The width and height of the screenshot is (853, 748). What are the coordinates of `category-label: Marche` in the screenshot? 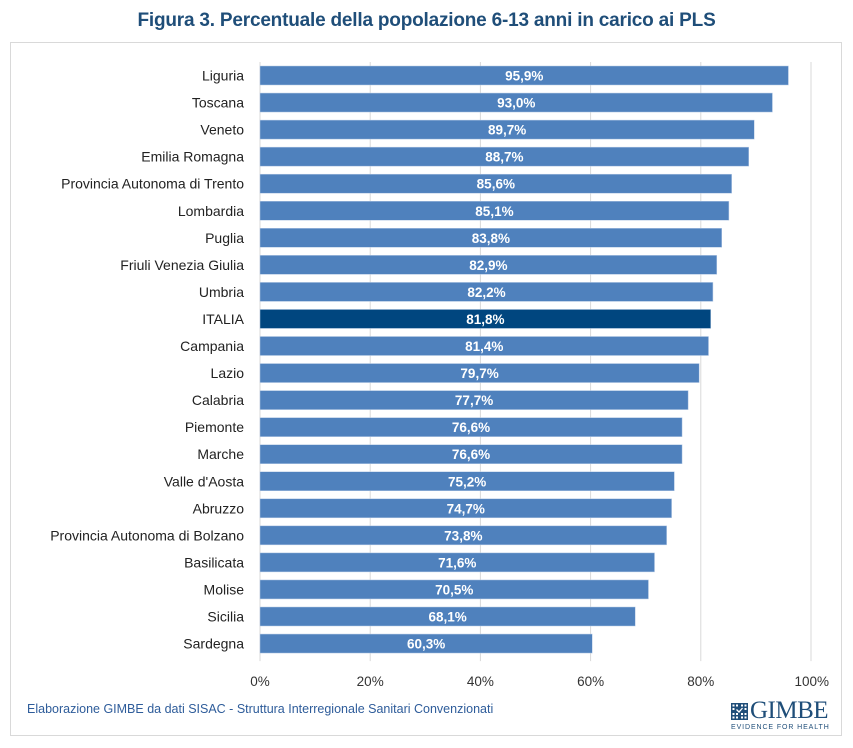 It's located at (220, 454).